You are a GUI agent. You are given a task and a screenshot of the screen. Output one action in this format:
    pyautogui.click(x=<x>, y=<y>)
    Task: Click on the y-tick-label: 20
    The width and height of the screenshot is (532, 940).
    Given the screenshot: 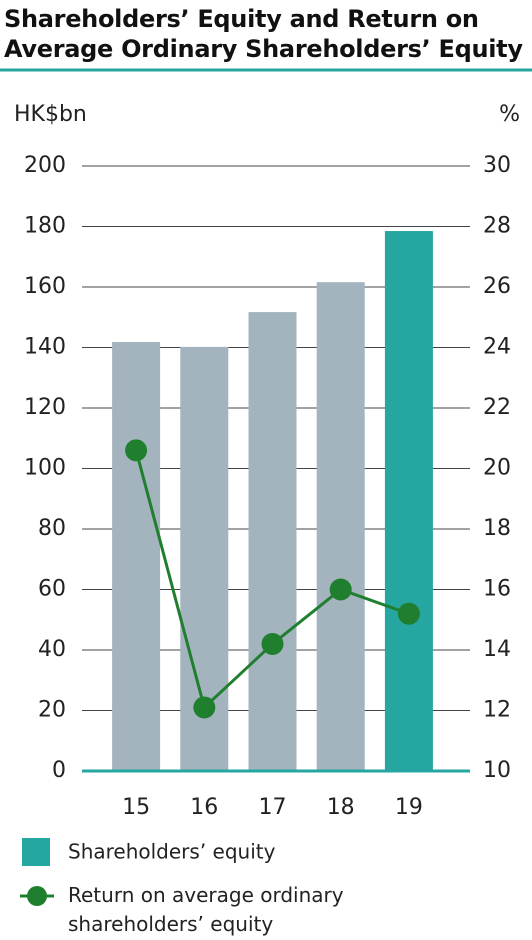 What is the action you would take?
    pyautogui.click(x=52, y=710)
    